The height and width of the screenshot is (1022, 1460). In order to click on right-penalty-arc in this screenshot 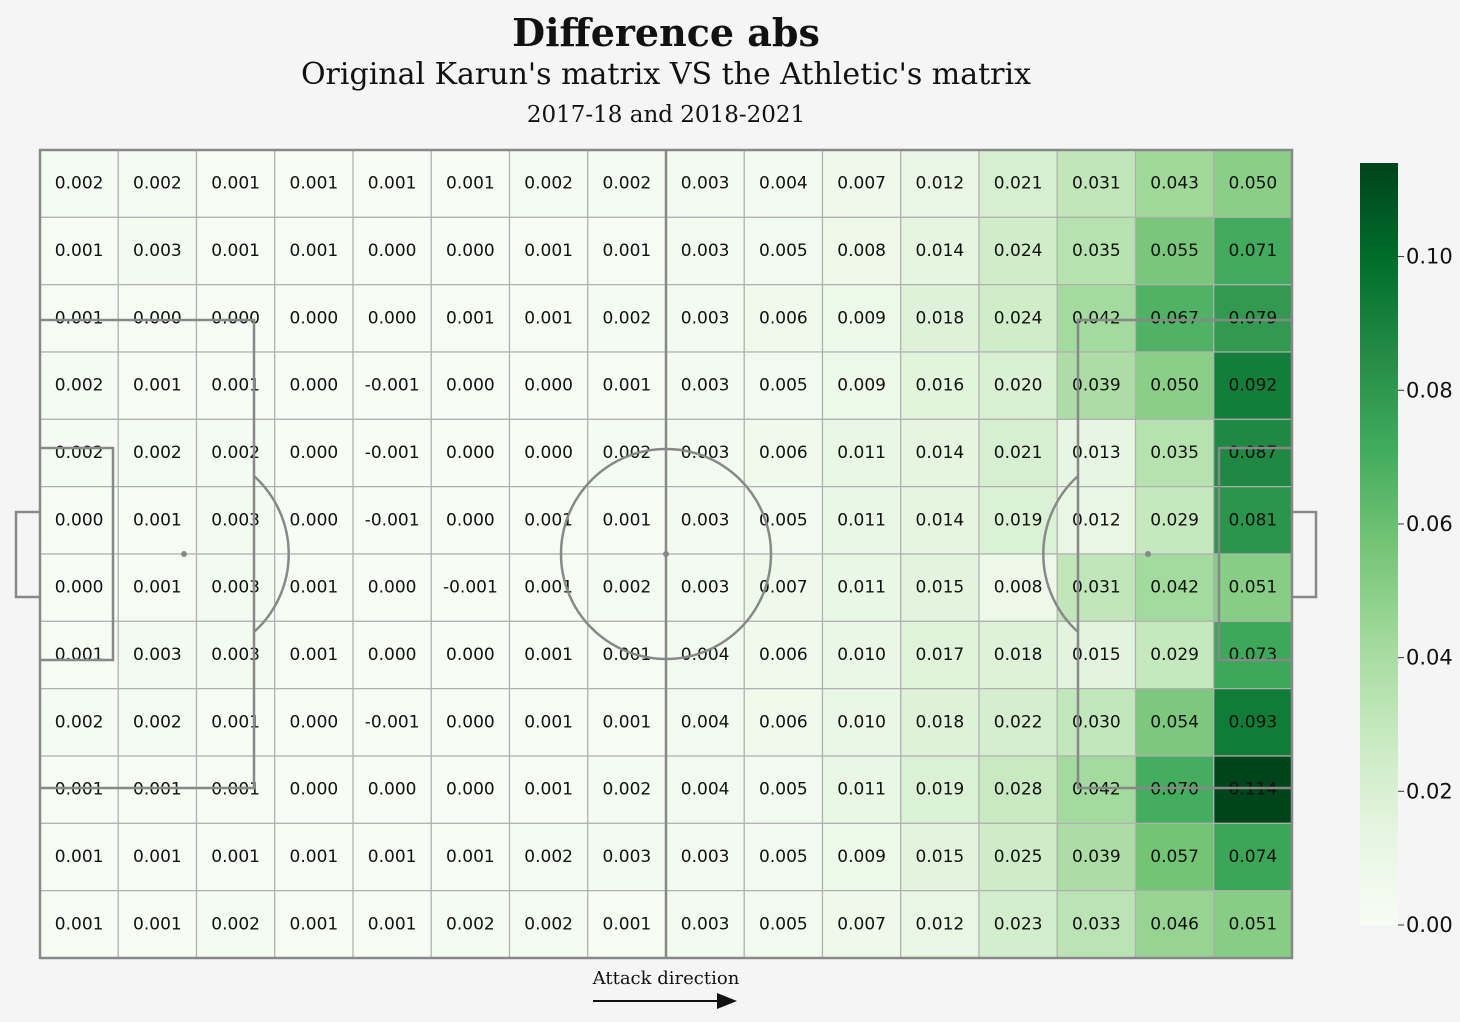, I will do `click(1060, 554)`.